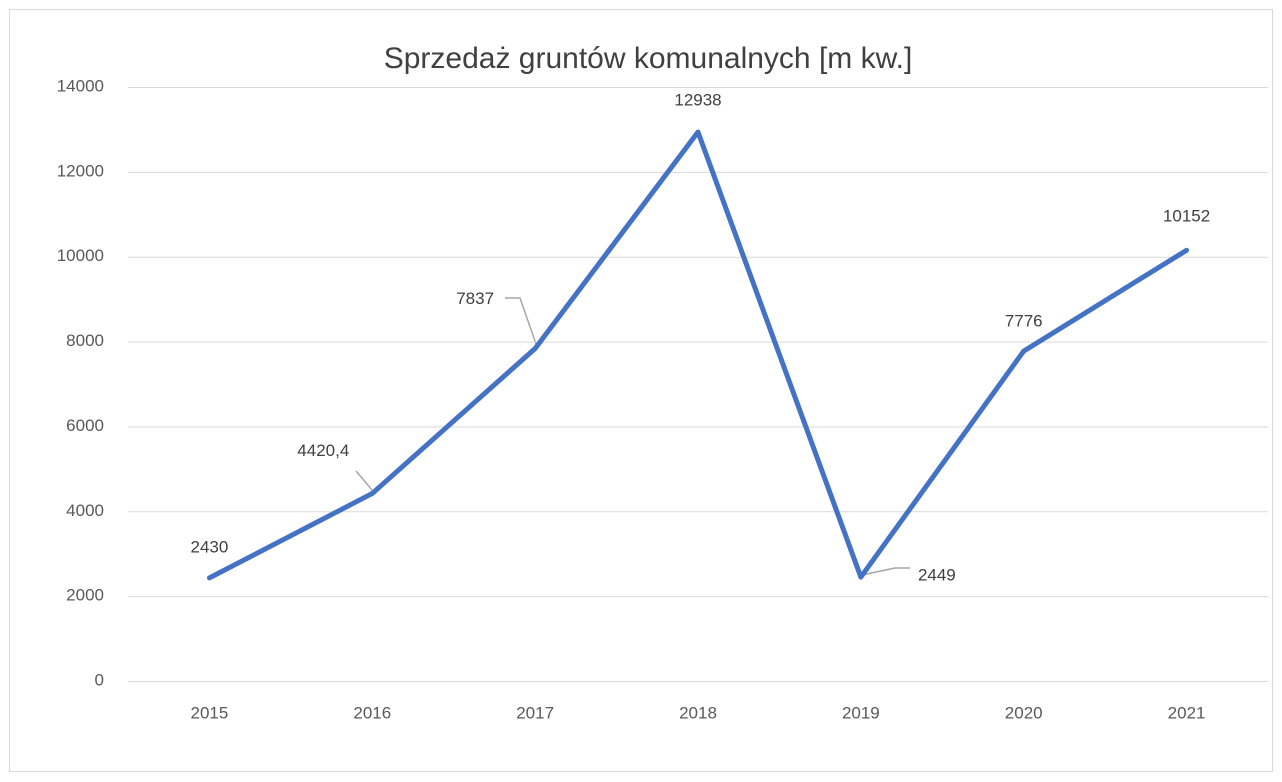  Describe the element at coordinates (85, 340) in the screenshot. I see `y-tick-label: 8000` at that location.